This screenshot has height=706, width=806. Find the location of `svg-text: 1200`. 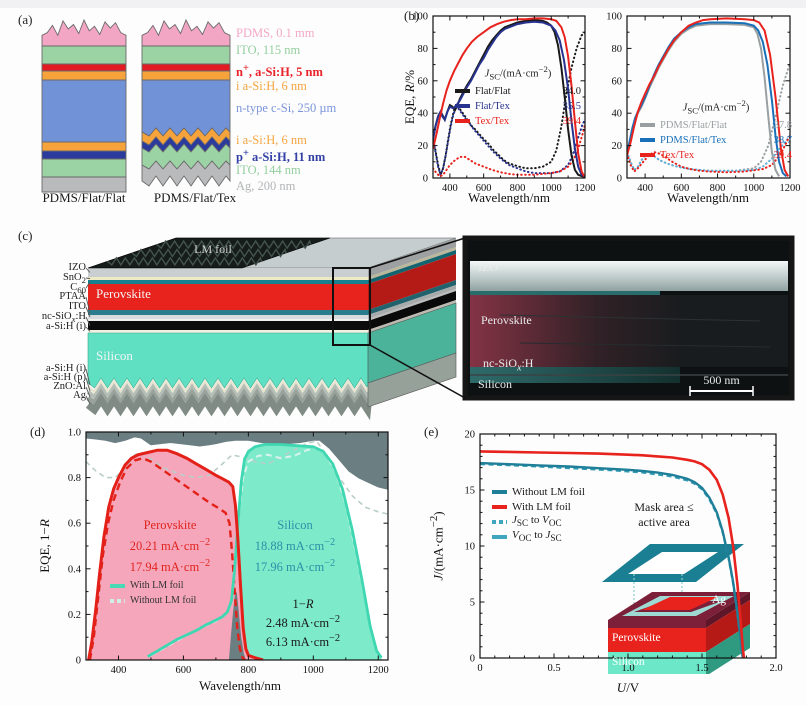

svg-text: 1200 is located at coordinates (378, 669).